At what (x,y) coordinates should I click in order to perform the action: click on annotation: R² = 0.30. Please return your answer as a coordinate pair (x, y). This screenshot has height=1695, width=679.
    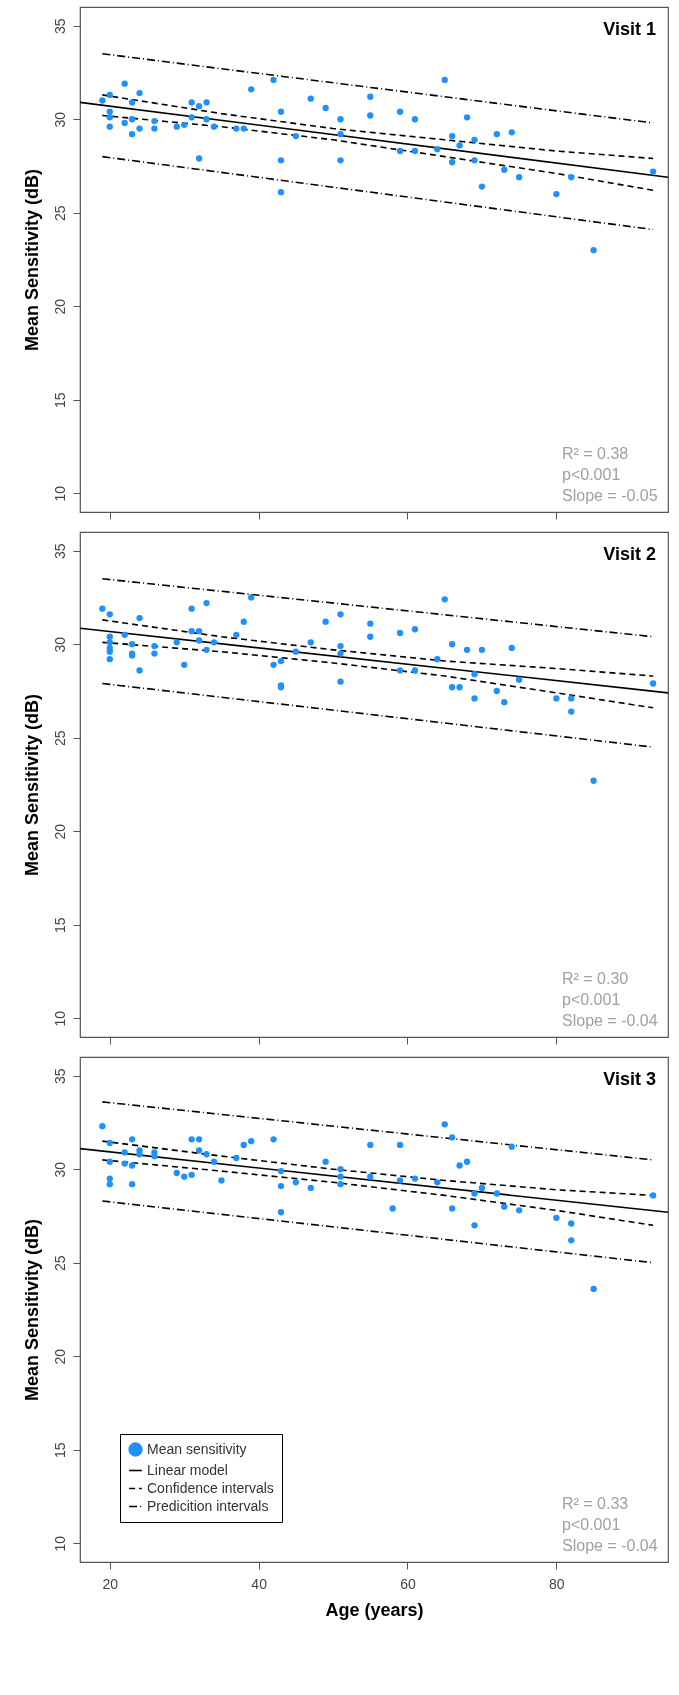
    Looking at the image, I should click on (595, 978).